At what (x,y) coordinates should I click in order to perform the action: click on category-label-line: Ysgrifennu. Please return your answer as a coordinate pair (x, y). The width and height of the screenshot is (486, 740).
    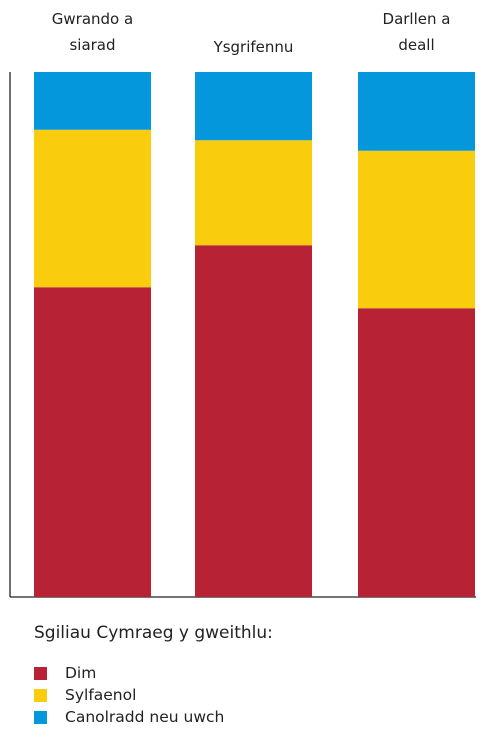
    Looking at the image, I should click on (253, 47).